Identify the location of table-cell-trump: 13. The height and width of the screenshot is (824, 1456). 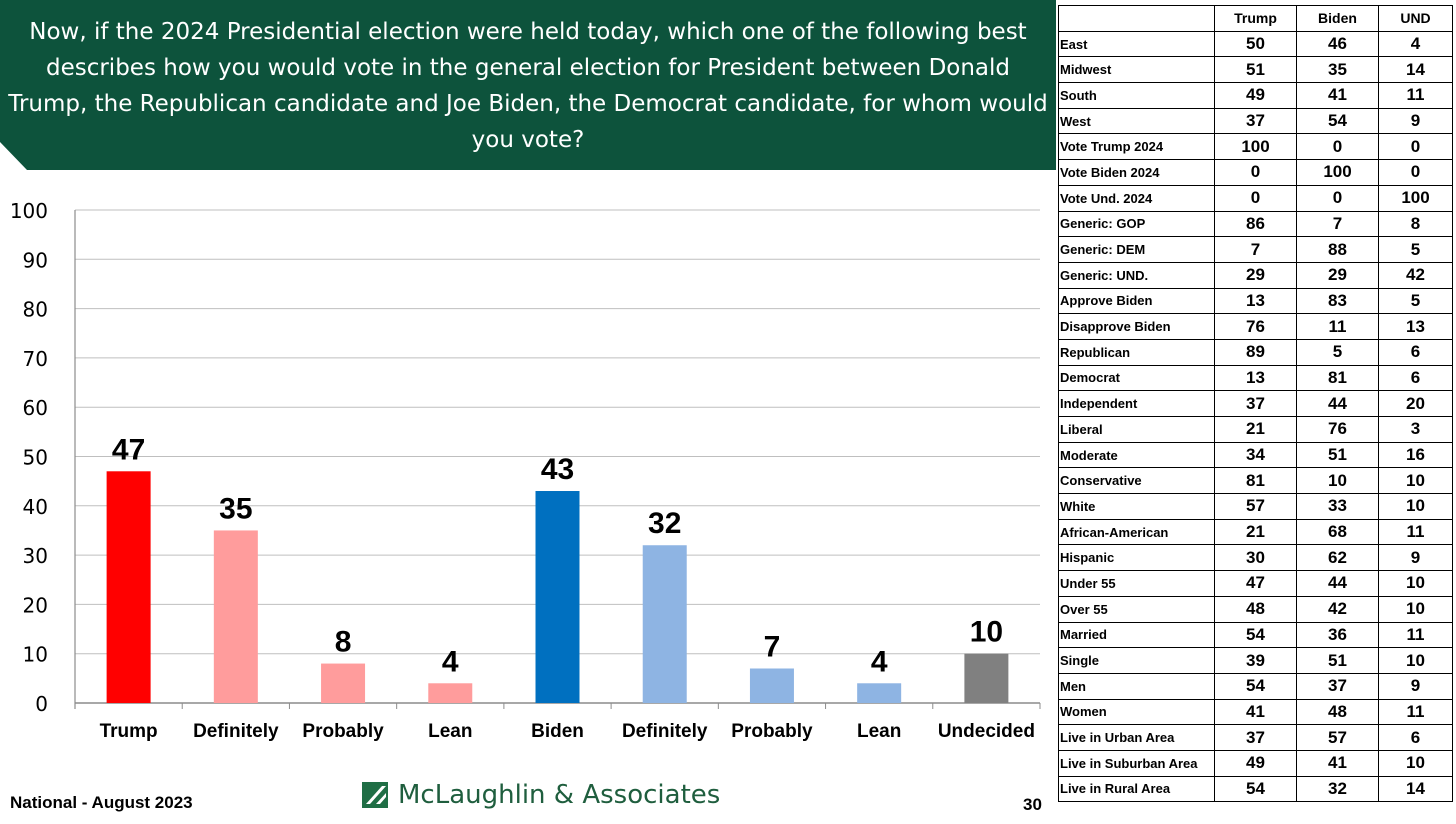
(1255, 378).